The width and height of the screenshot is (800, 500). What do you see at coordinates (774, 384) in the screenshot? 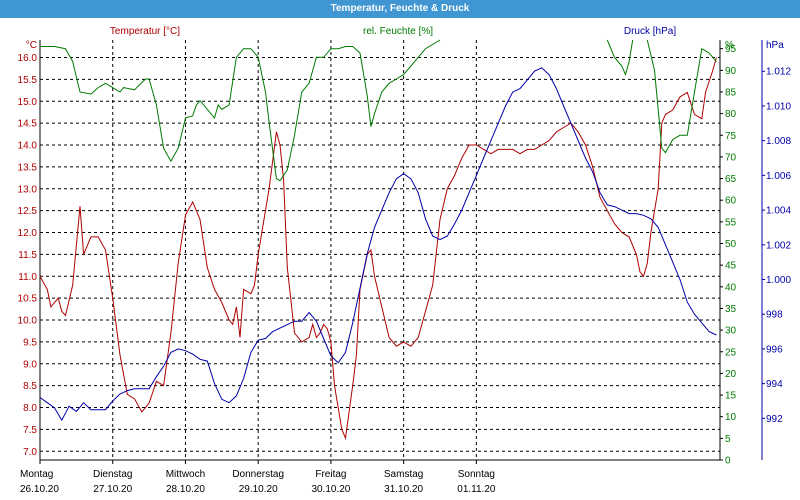
I see `pressure-tick-label: 994` at bounding box center [774, 384].